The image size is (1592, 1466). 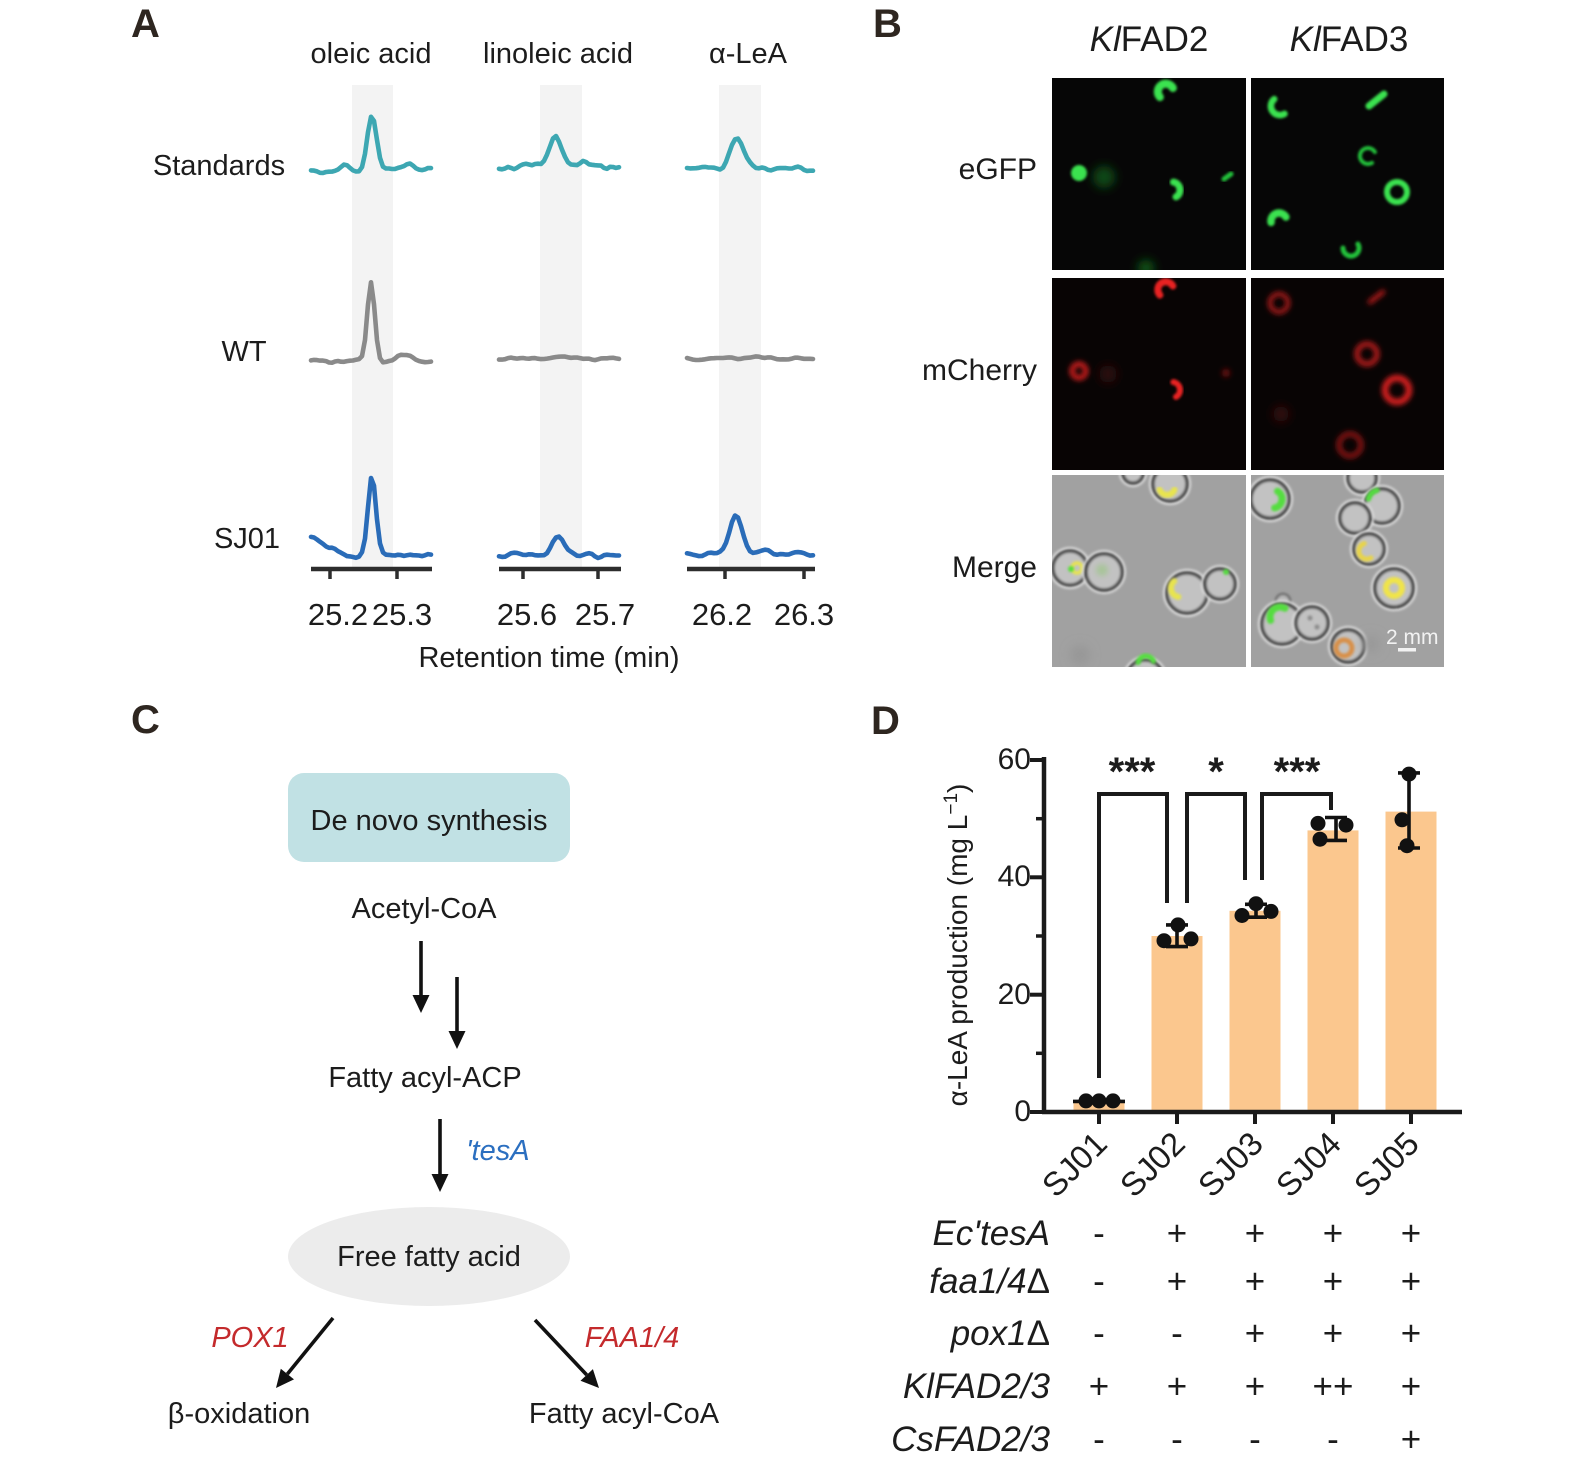 I want to click on svg-text: 2 mm, so click(x=1412, y=637).